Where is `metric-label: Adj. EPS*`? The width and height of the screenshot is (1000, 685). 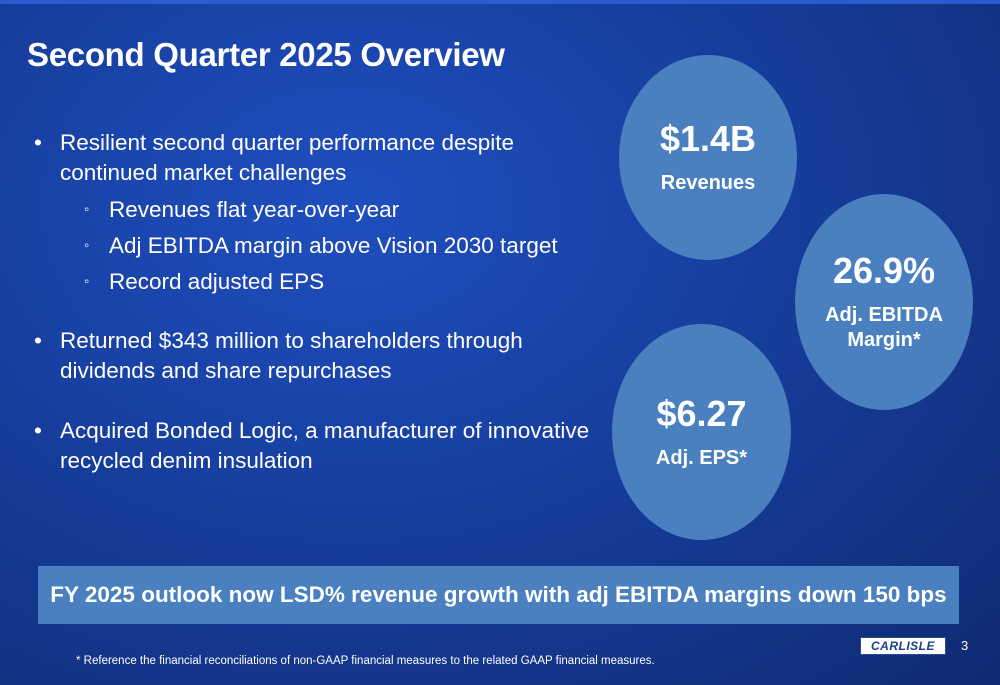
metric-label: Adj. EPS* is located at coordinates (701, 457).